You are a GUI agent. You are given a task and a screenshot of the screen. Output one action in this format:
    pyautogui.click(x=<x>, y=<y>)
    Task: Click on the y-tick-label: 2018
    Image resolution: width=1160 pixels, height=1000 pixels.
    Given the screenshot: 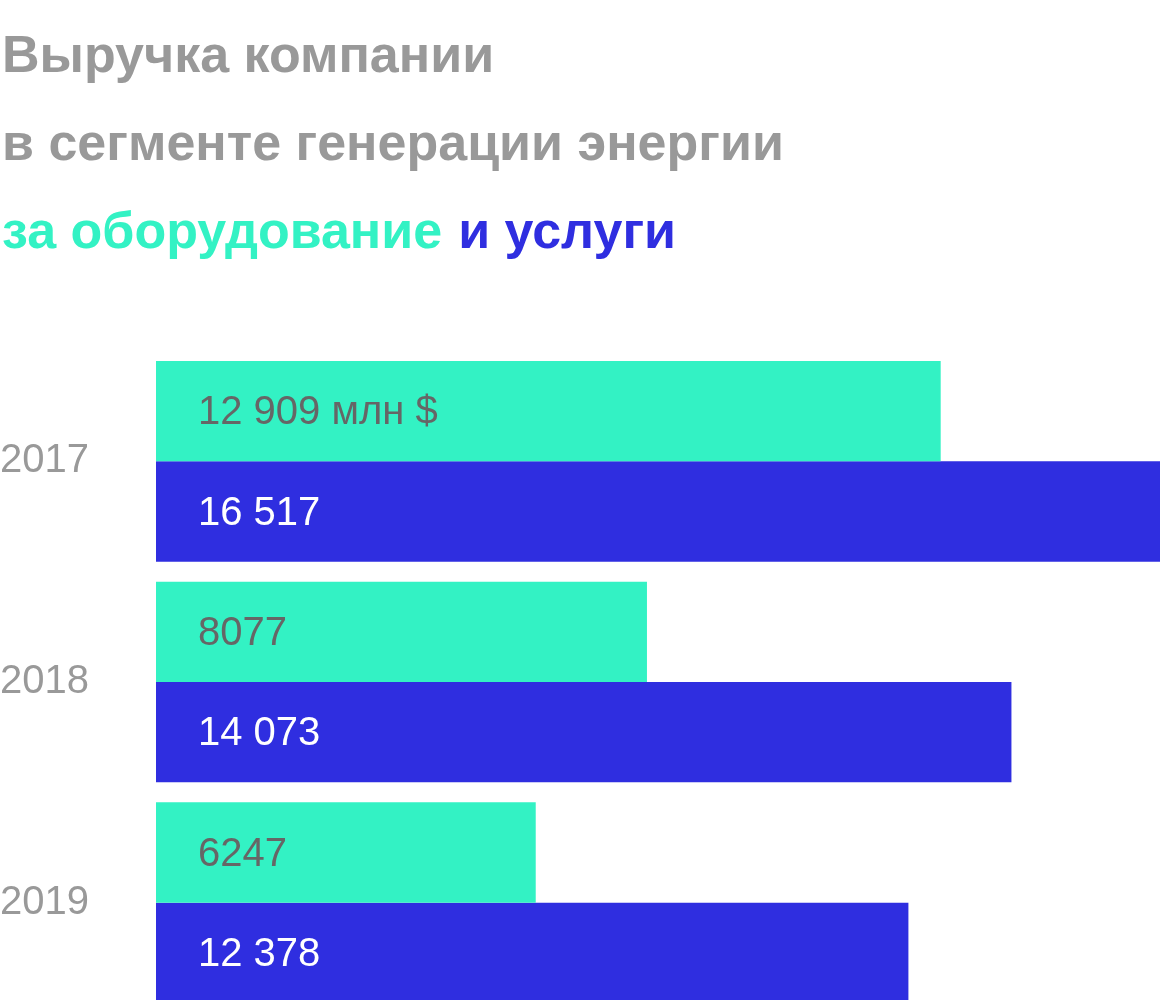 What is the action you would take?
    pyautogui.click(x=44, y=679)
    